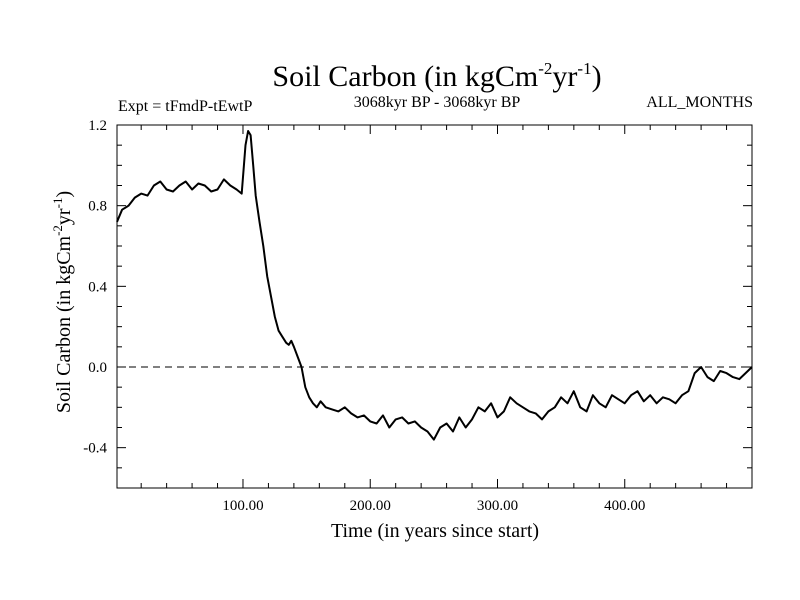  Describe the element at coordinates (97, 126) in the screenshot. I see `y-tick-label: 1.2` at that location.